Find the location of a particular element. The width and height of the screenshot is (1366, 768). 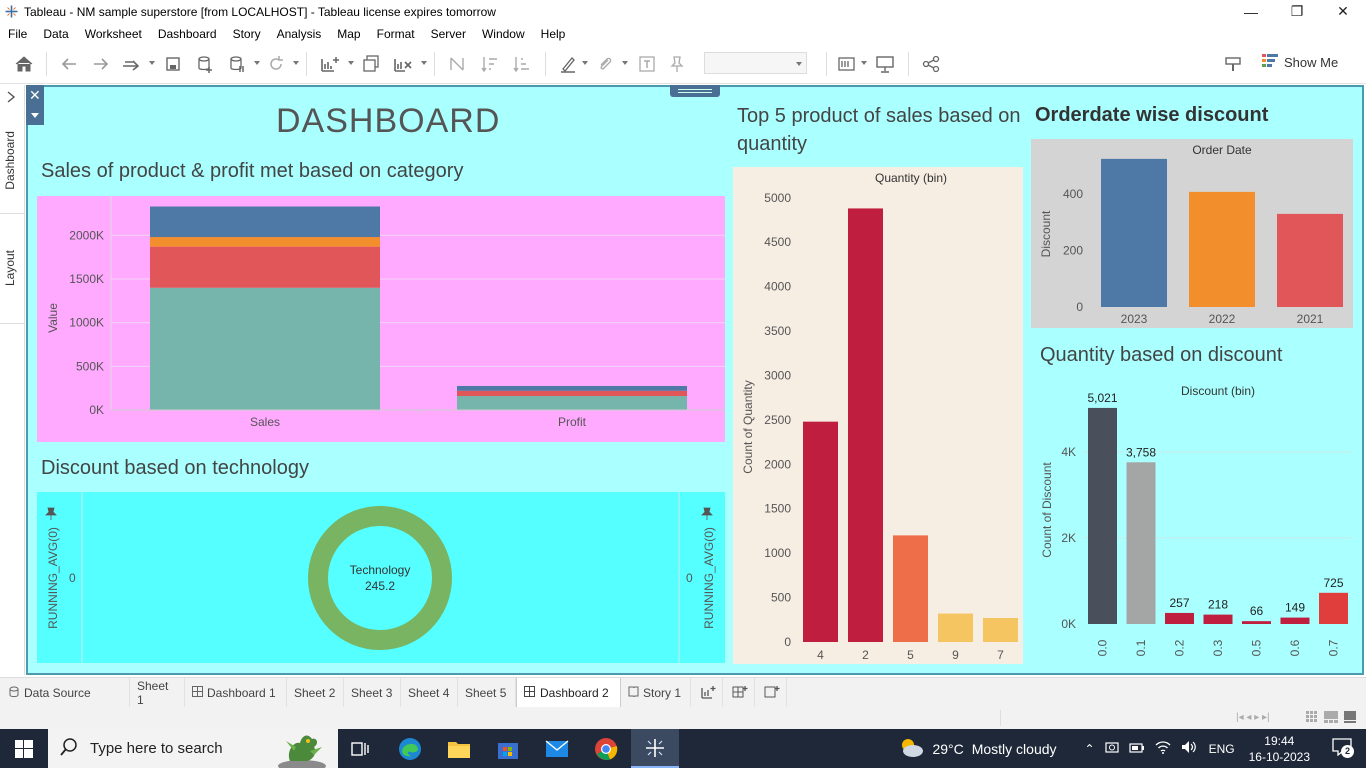

format-painter-icon is located at coordinates (1233, 64).